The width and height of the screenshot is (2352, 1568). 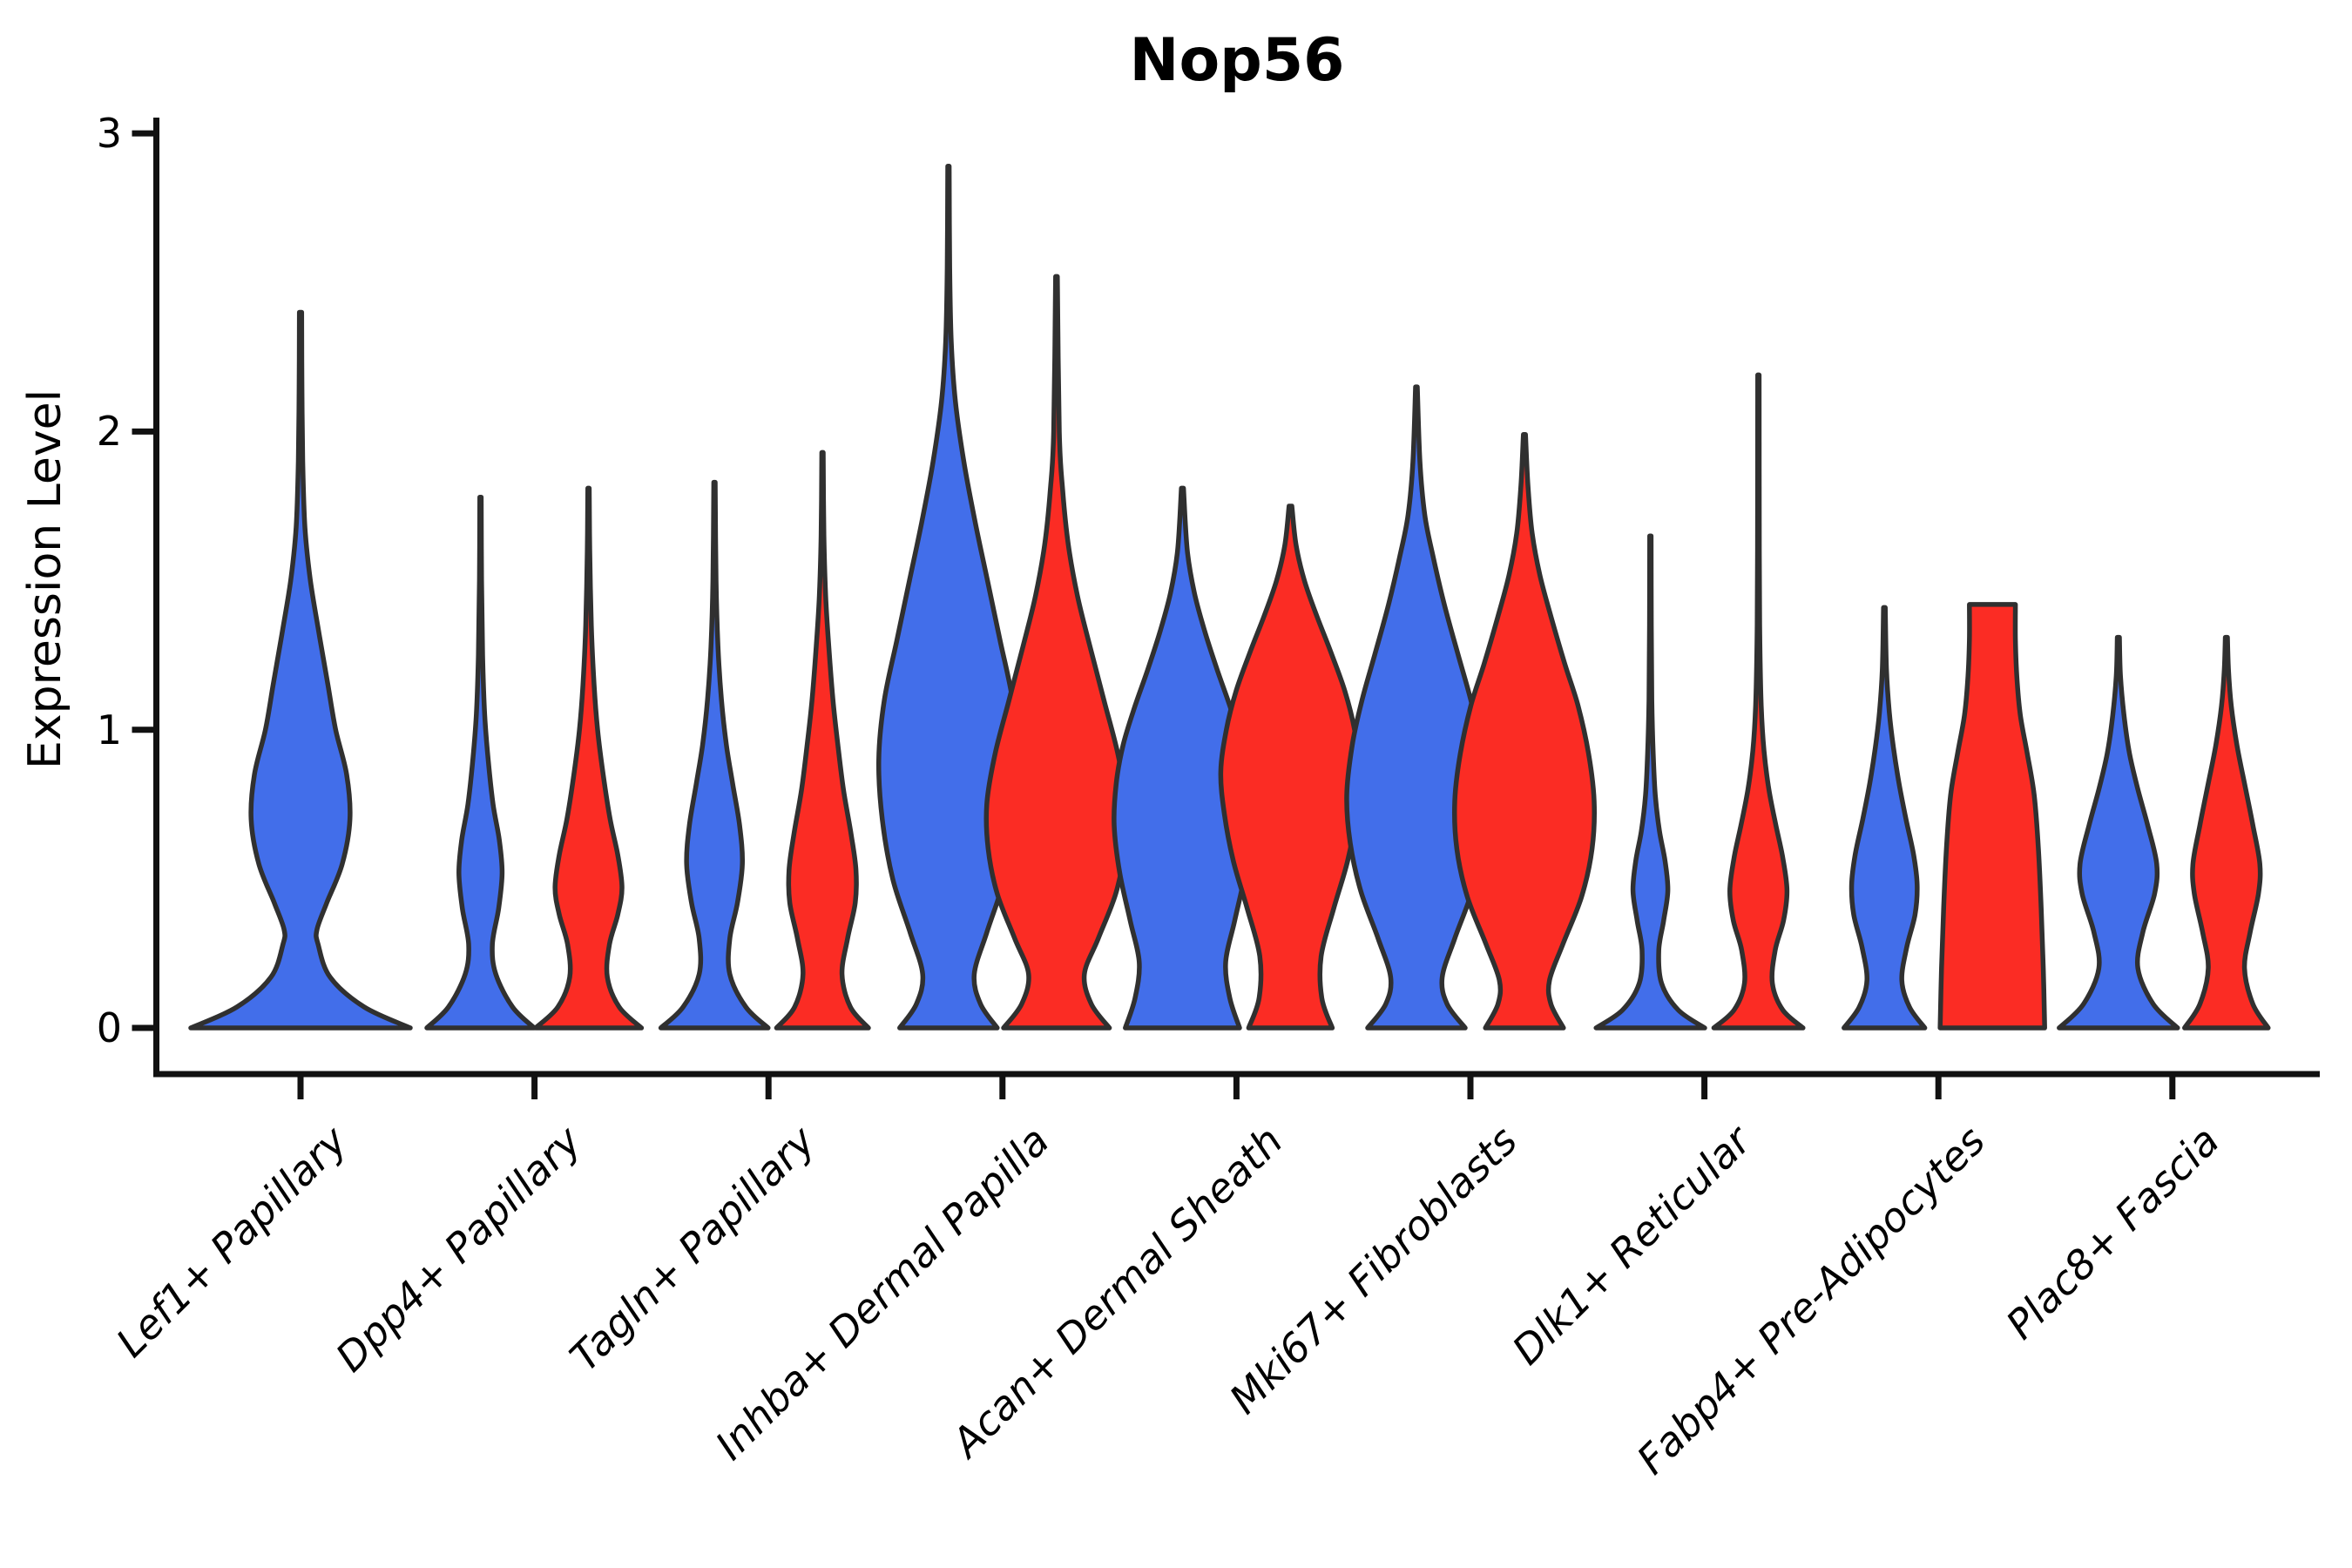 What do you see at coordinates (1758, 702) in the screenshot?
I see `violin-dlk1-reticular-group2` at bounding box center [1758, 702].